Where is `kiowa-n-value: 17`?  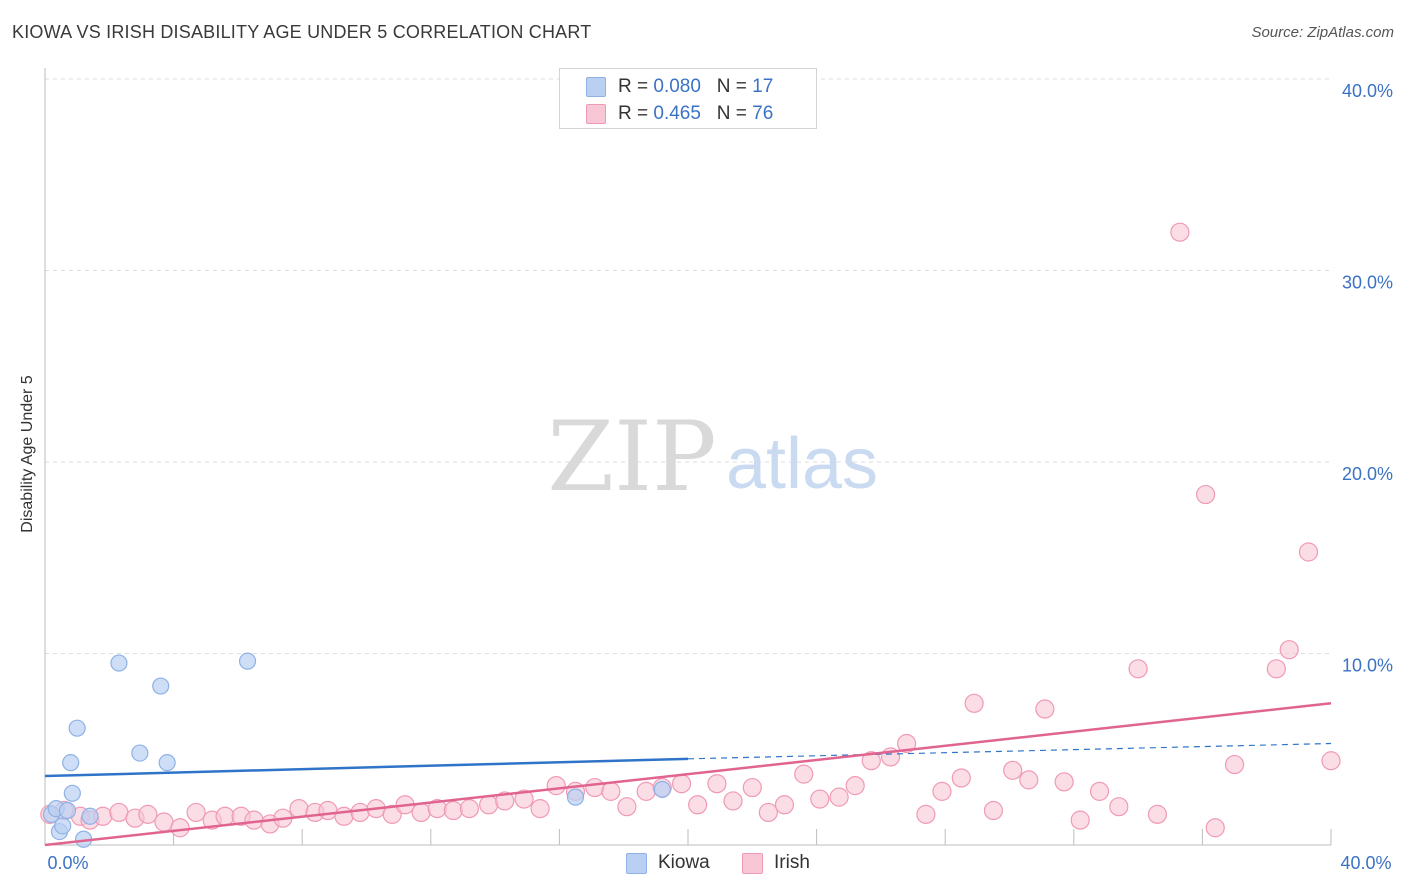 kiowa-n-value: 17 is located at coordinates (763, 86).